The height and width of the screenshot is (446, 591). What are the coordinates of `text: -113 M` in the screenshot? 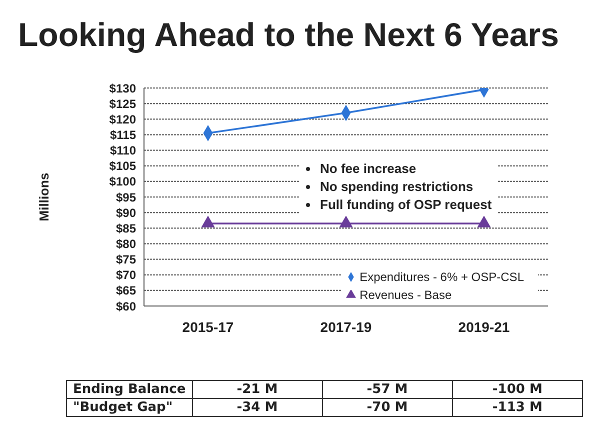 It's located at (517, 407).